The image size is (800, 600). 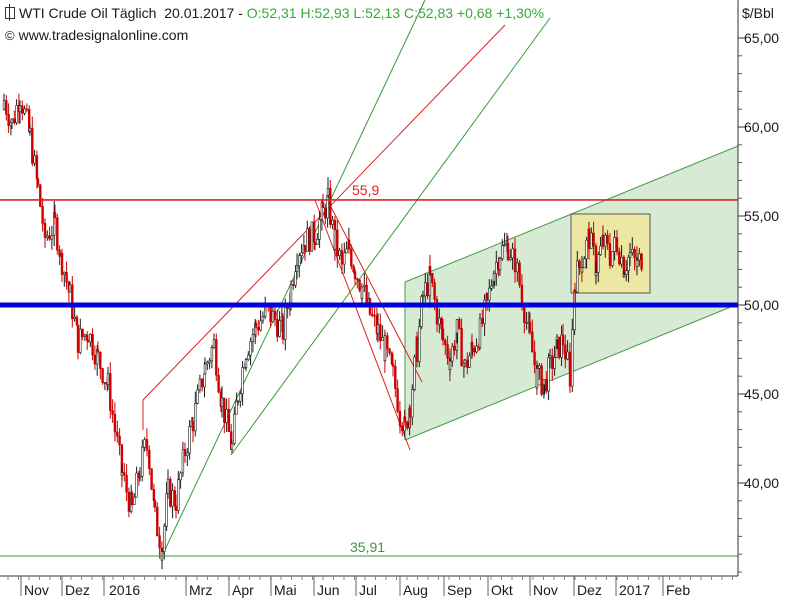 What do you see at coordinates (367, 368) in the screenshot?
I see `chart-labels: 55,9 35,91` at bounding box center [367, 368].